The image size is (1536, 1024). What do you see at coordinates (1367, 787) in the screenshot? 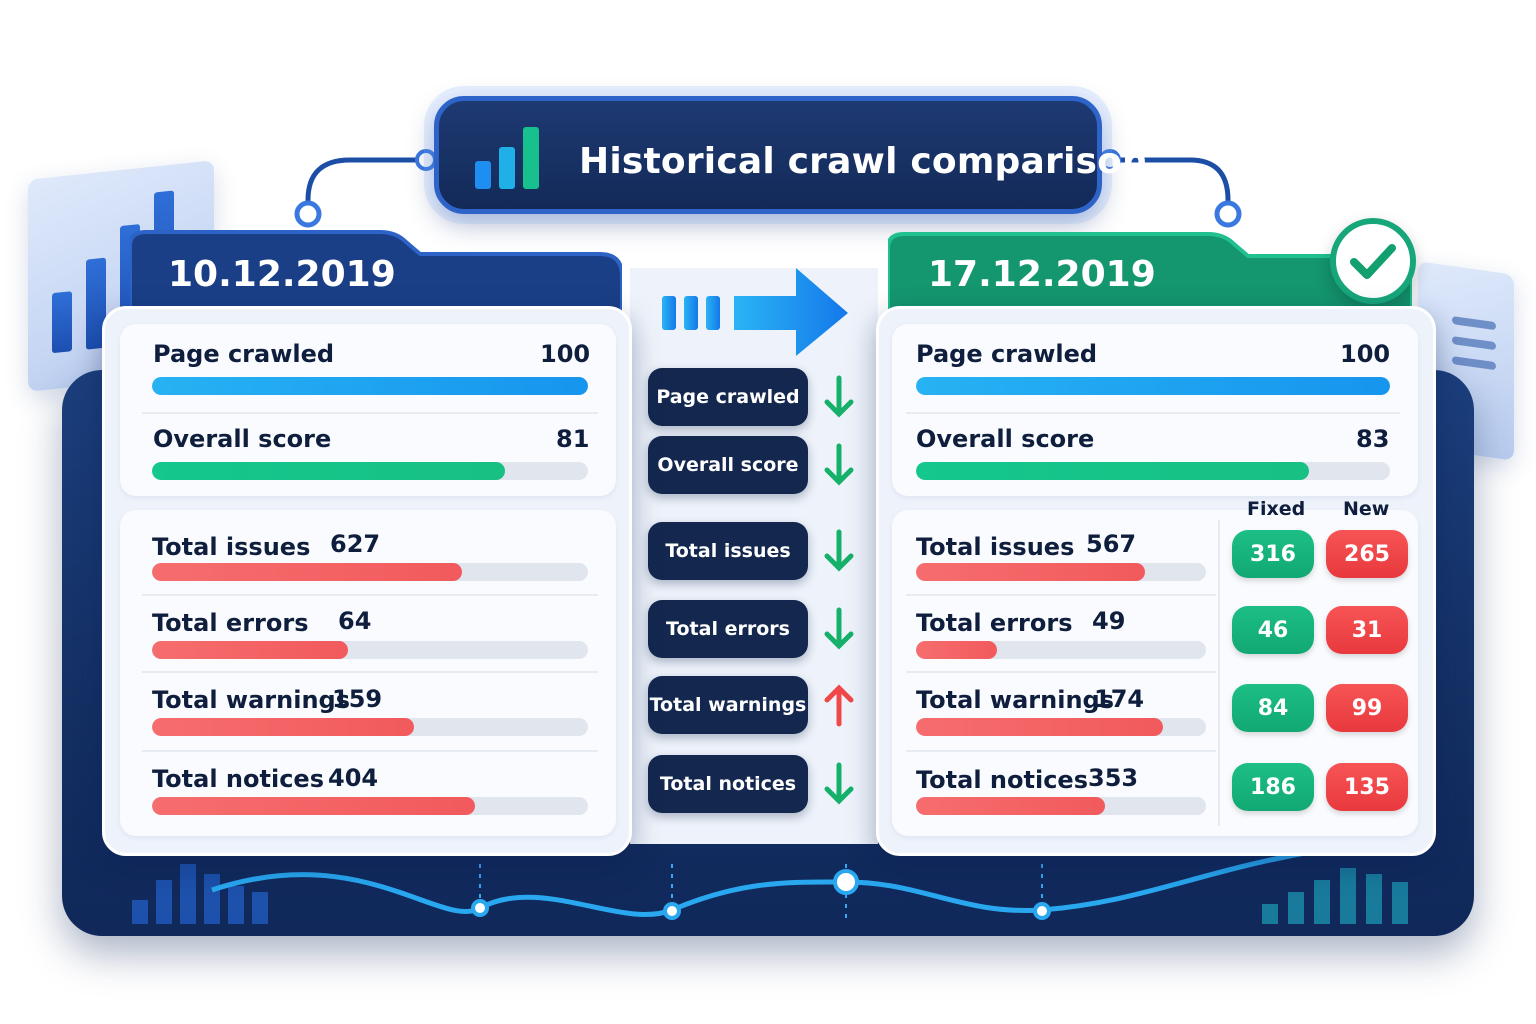
I see `new-count-badge: 135` at bounding box center [1367, 787].